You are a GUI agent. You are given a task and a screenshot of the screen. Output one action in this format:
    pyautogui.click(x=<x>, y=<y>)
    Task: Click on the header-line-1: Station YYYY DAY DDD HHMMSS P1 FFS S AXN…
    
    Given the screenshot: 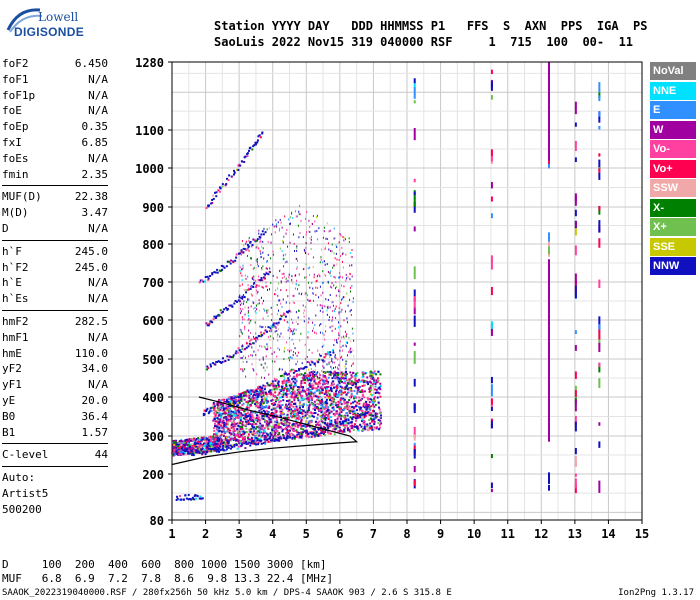 What is the action you would take?
    pyautogui.click(x=431, y=26)
    